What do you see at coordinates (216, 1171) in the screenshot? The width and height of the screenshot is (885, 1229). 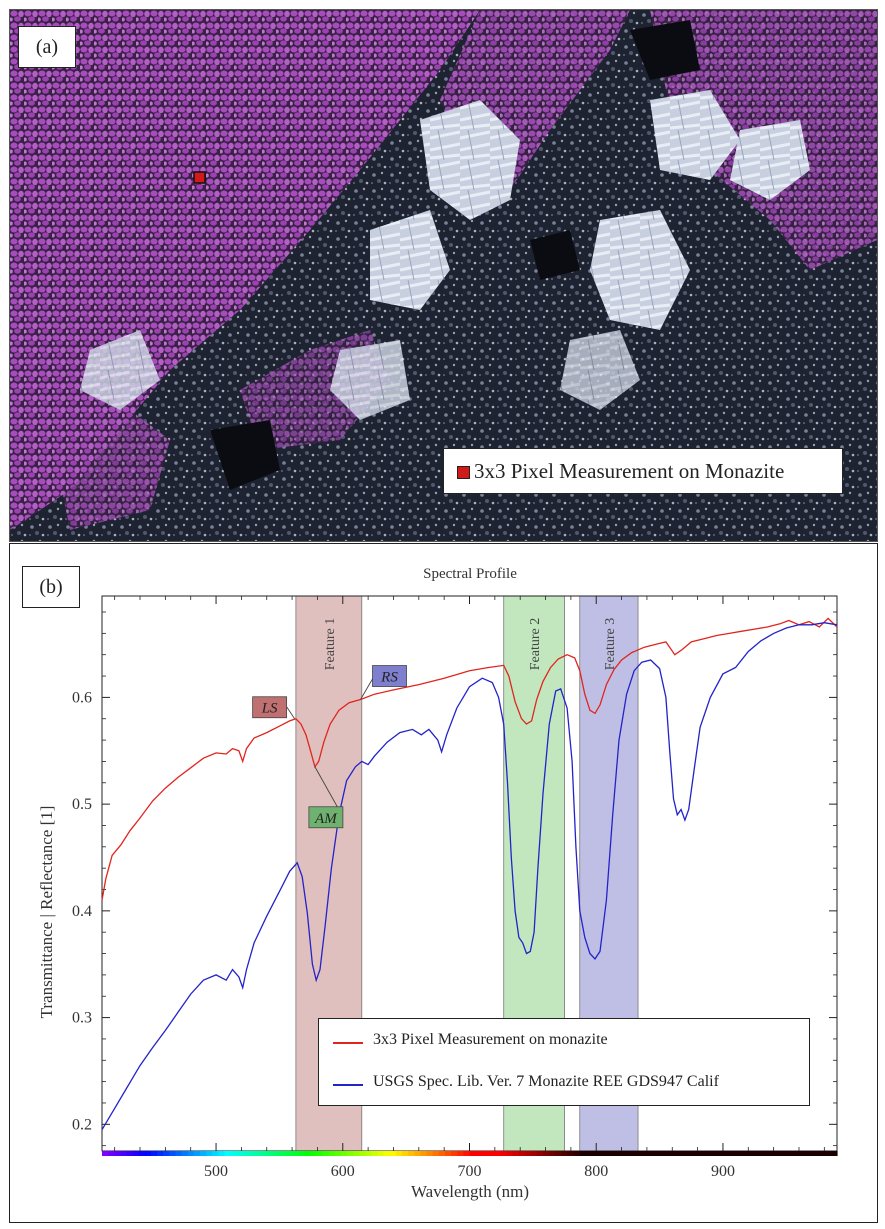 I see `x-tick-label: 500` at bounding box center [216, 1171].